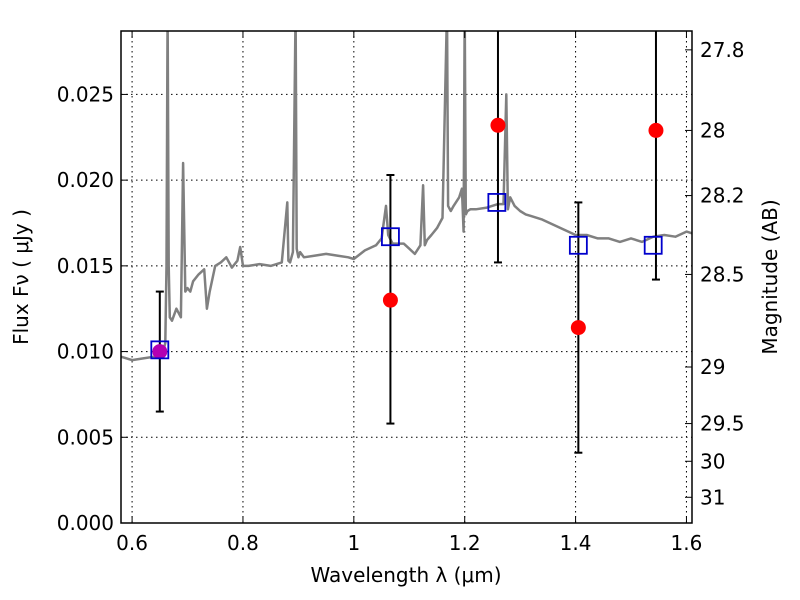 Image resolution: width=800 pixels, height=600 pixels. I want to click on y-tick-label: 0.000, so click(85, 523).